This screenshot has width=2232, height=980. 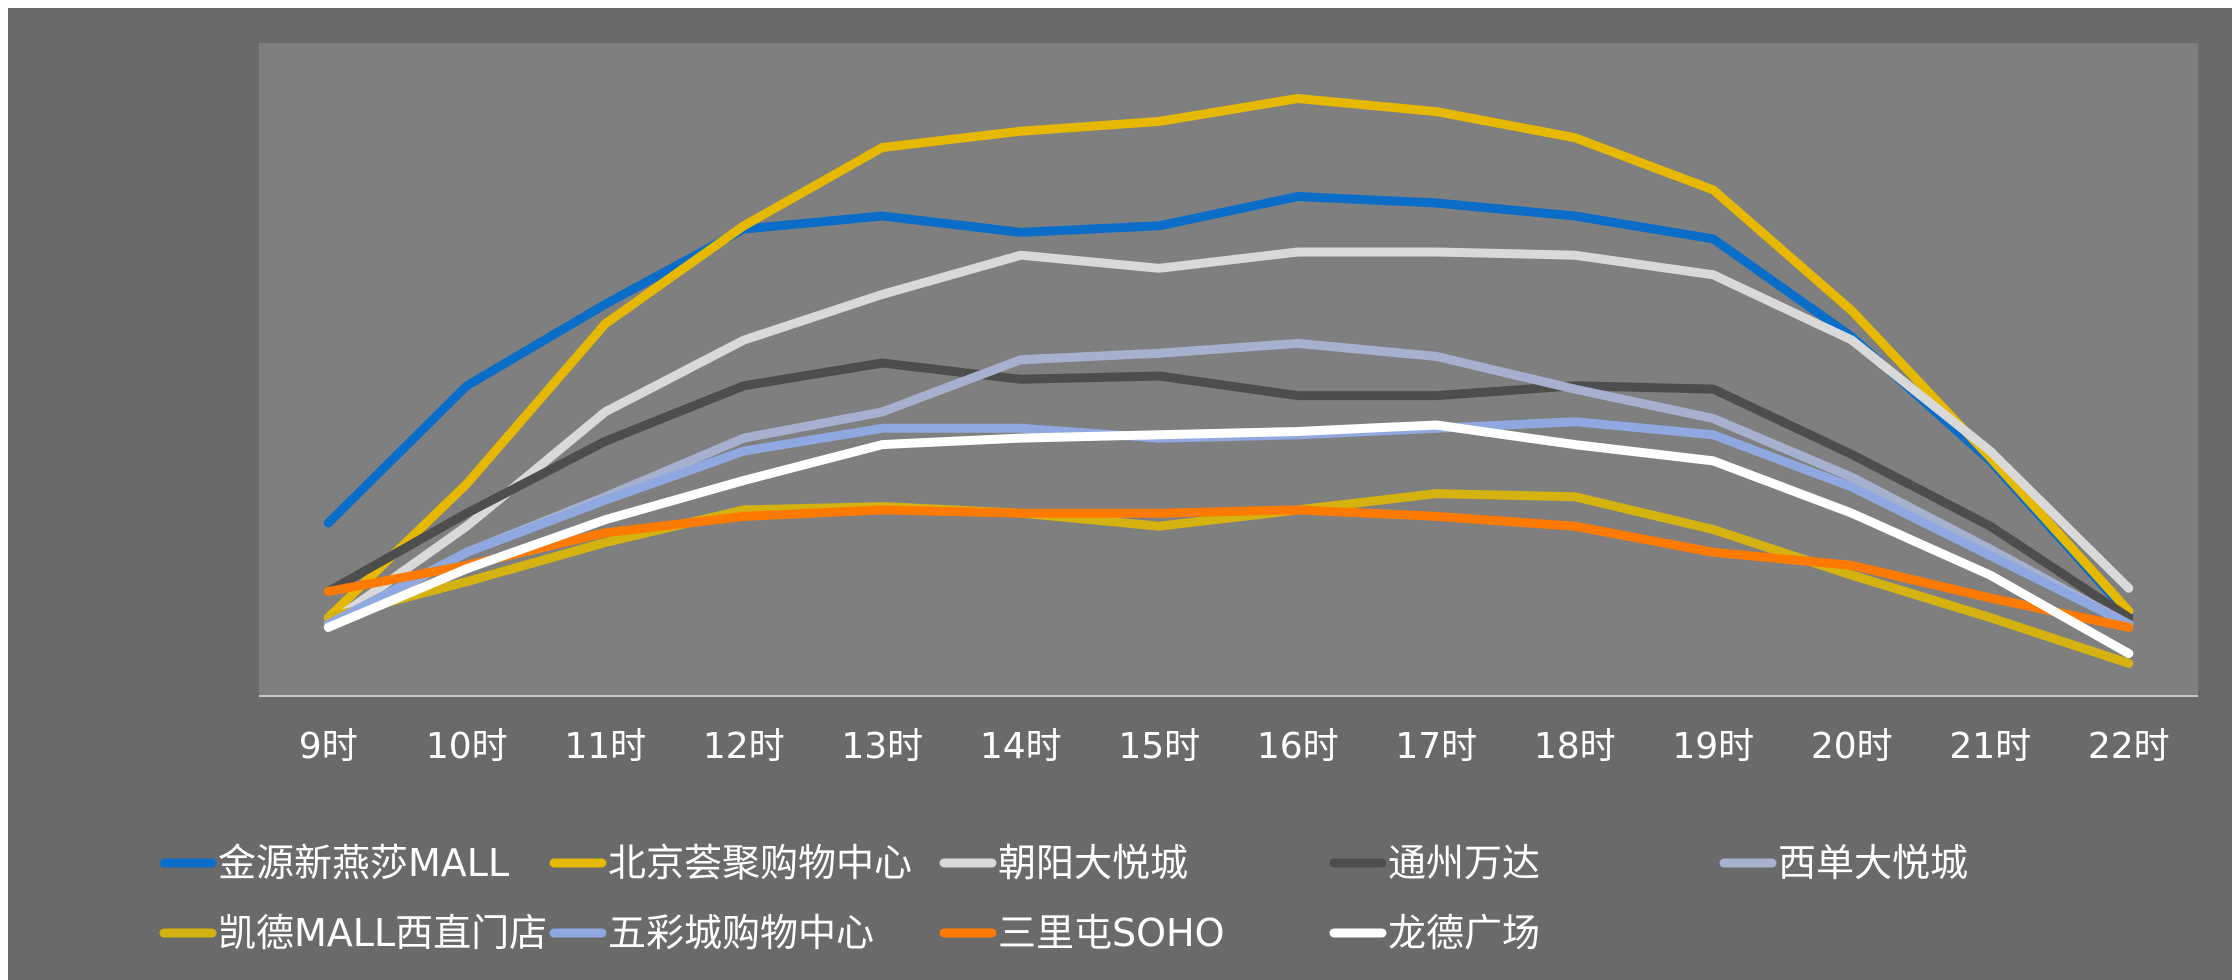 What do you see at coordinates (1873, 863) in the screenshot?
I see `legend-label: 西单大悦城` at bounding box center [1873, 863].